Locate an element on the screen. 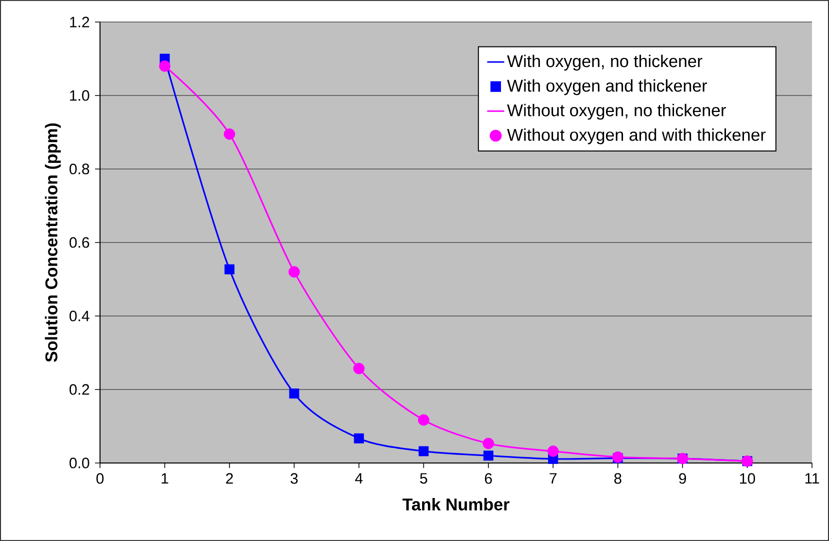 This screenshot has height=541, width=829. x-tick-label: 3 is located at coordinates (294, 478).